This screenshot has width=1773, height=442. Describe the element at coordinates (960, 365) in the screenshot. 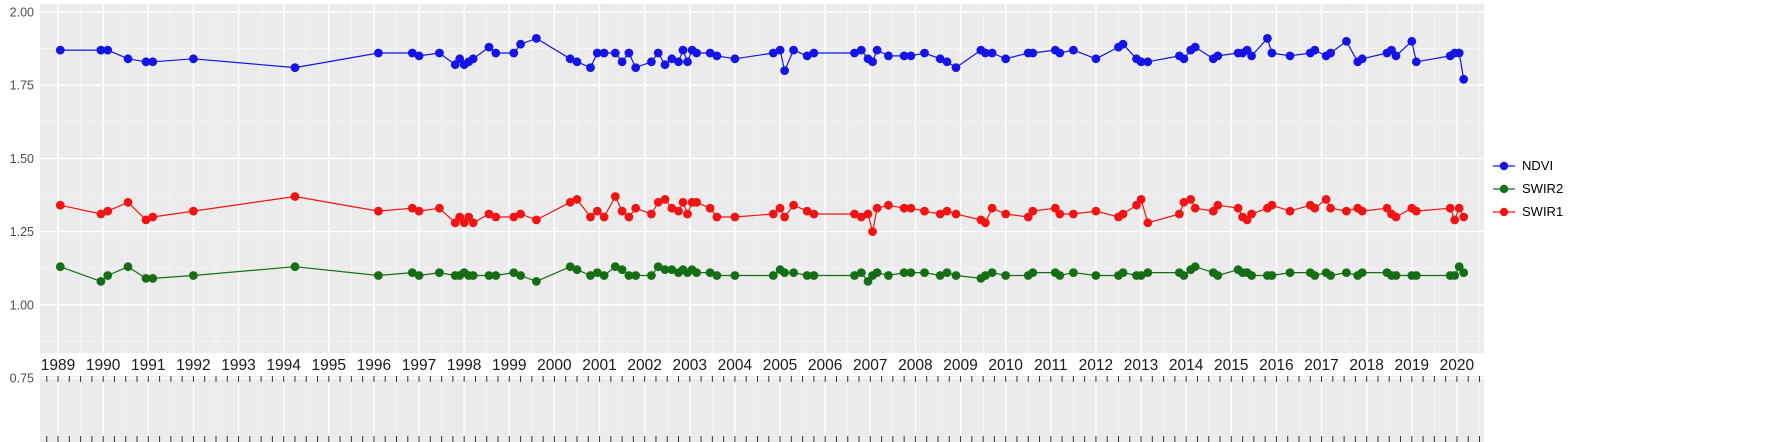

I see `x-tick-label: 2009` at that location.